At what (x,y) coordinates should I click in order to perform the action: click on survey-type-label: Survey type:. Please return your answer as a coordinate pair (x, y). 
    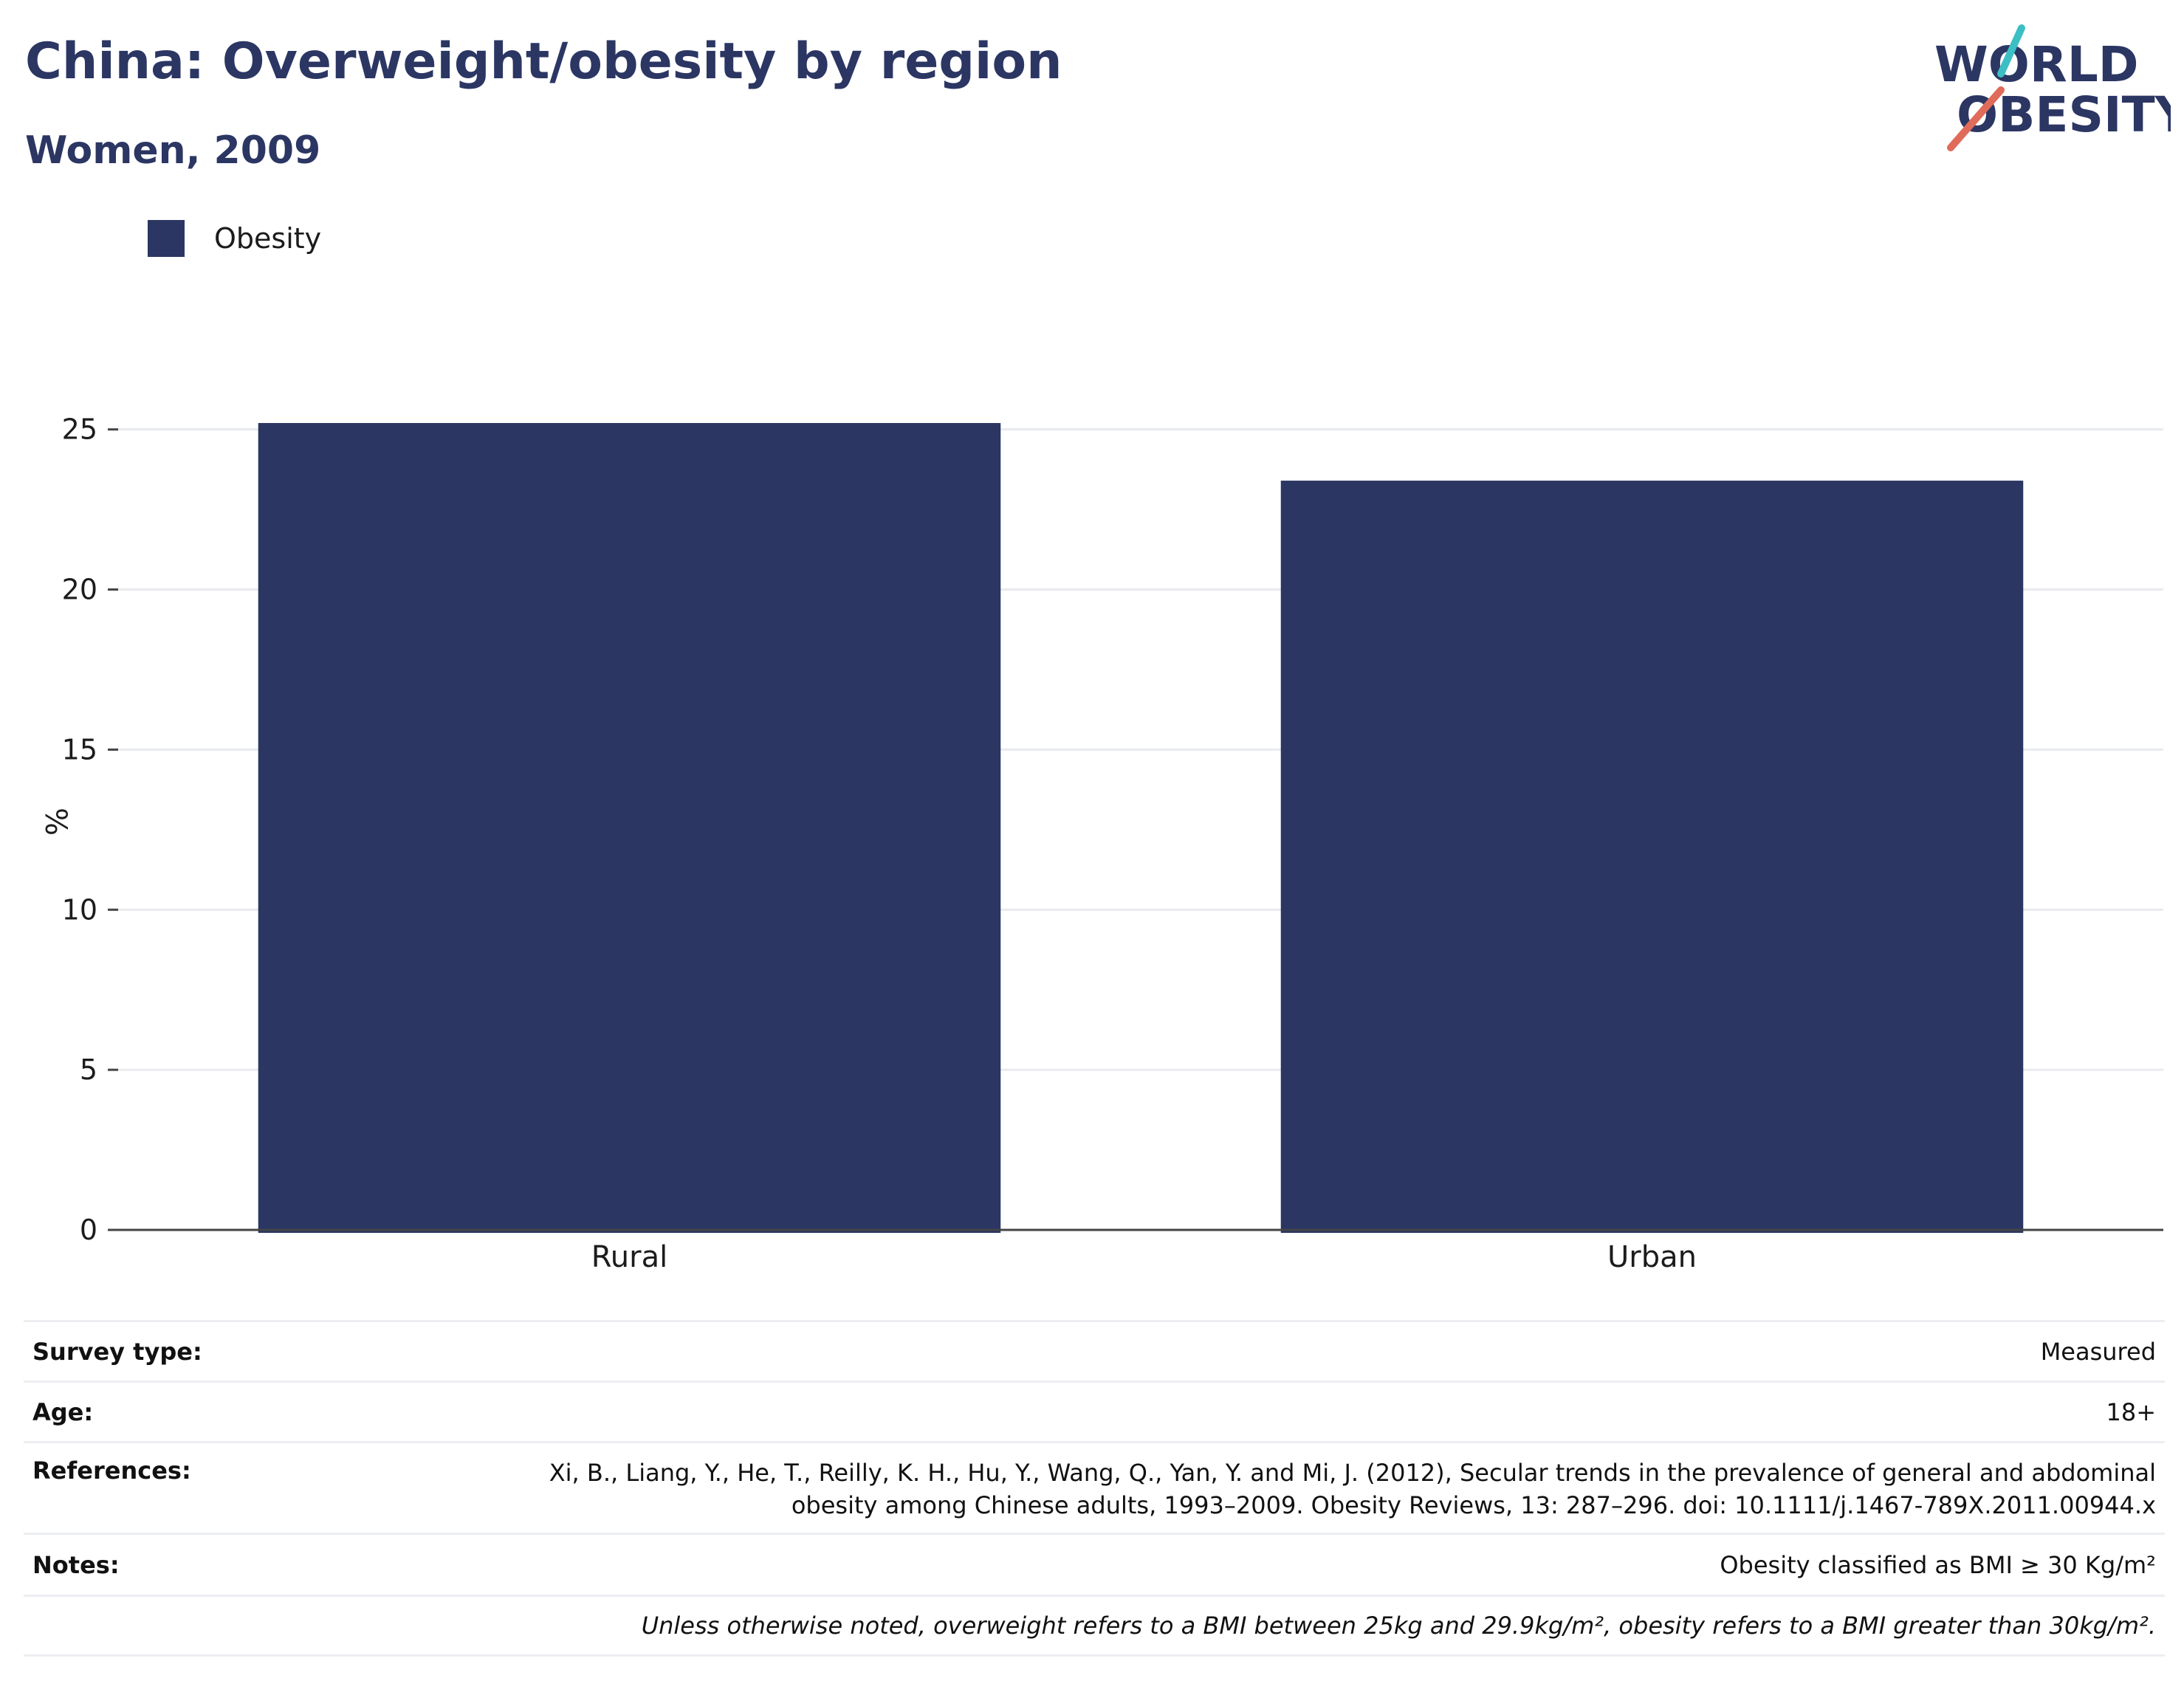
    Looking at the image, I should click on (117, 1351).